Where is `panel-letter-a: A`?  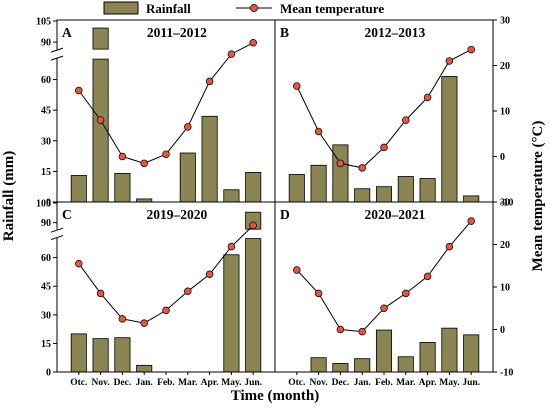 panel-letter-a: A is located at coordinates (67, 32).